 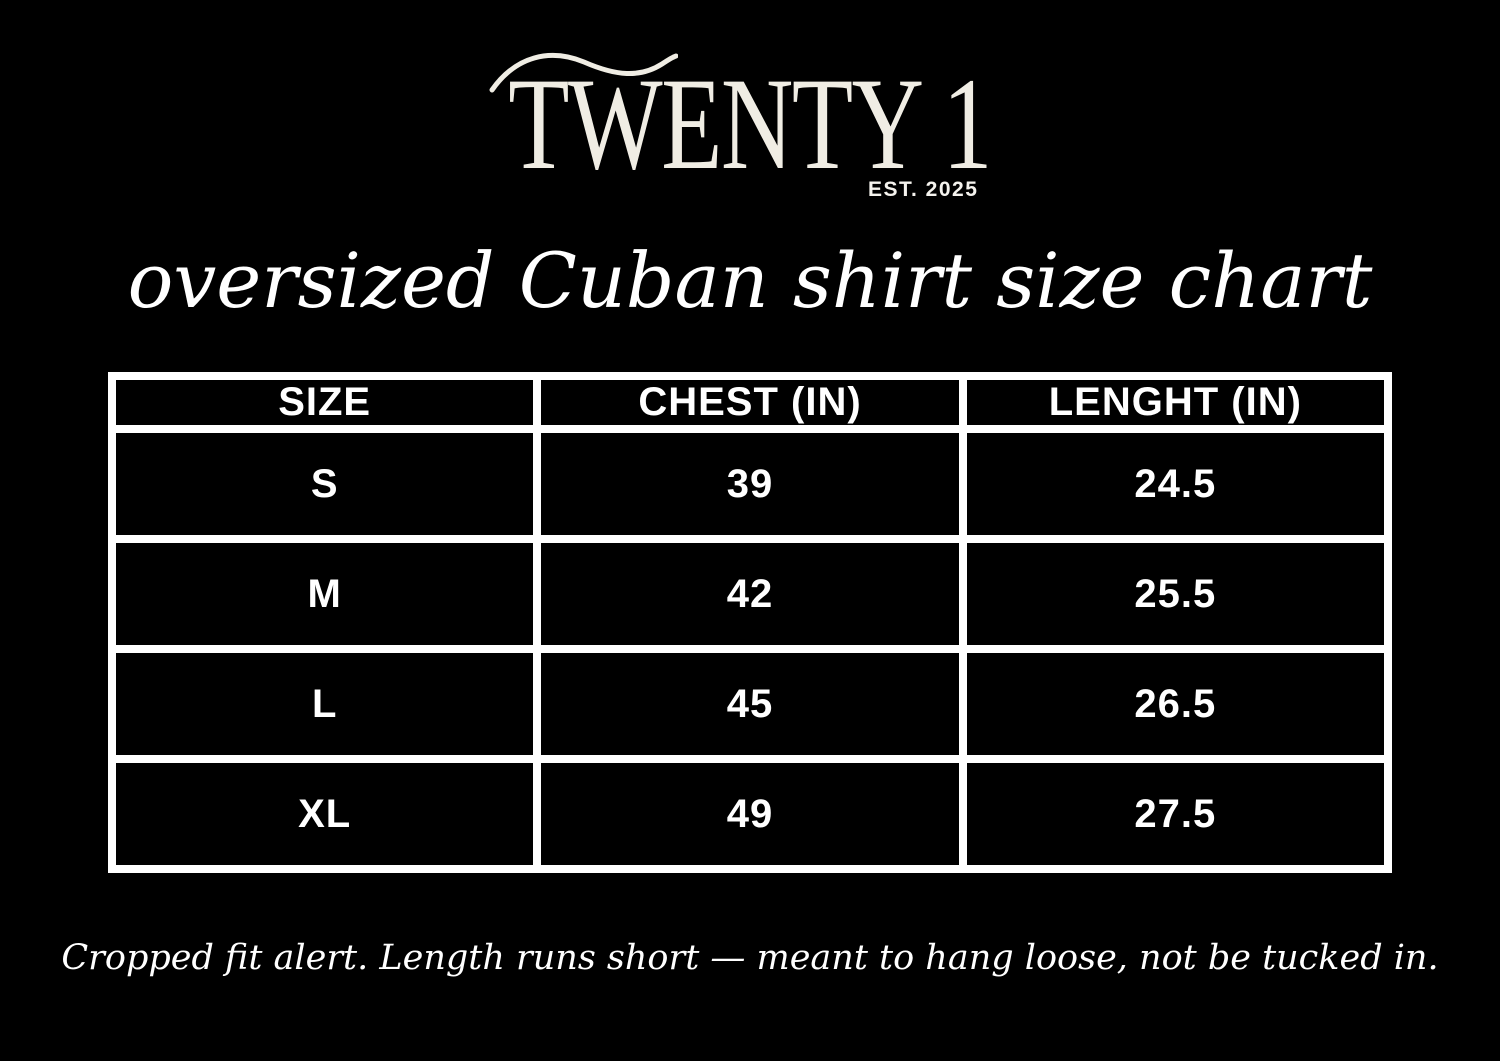 I want to click on cell-size: M, so click(x=324, y=594).